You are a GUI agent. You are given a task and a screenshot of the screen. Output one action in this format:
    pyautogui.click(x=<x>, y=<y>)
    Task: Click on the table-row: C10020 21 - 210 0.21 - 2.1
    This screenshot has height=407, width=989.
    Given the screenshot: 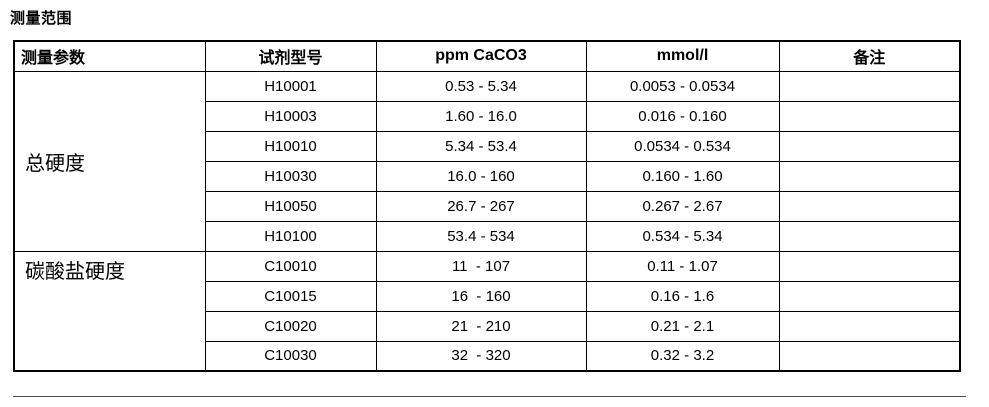 What is the action you would take?
    pyautogui.click(x=487, y=326)
    